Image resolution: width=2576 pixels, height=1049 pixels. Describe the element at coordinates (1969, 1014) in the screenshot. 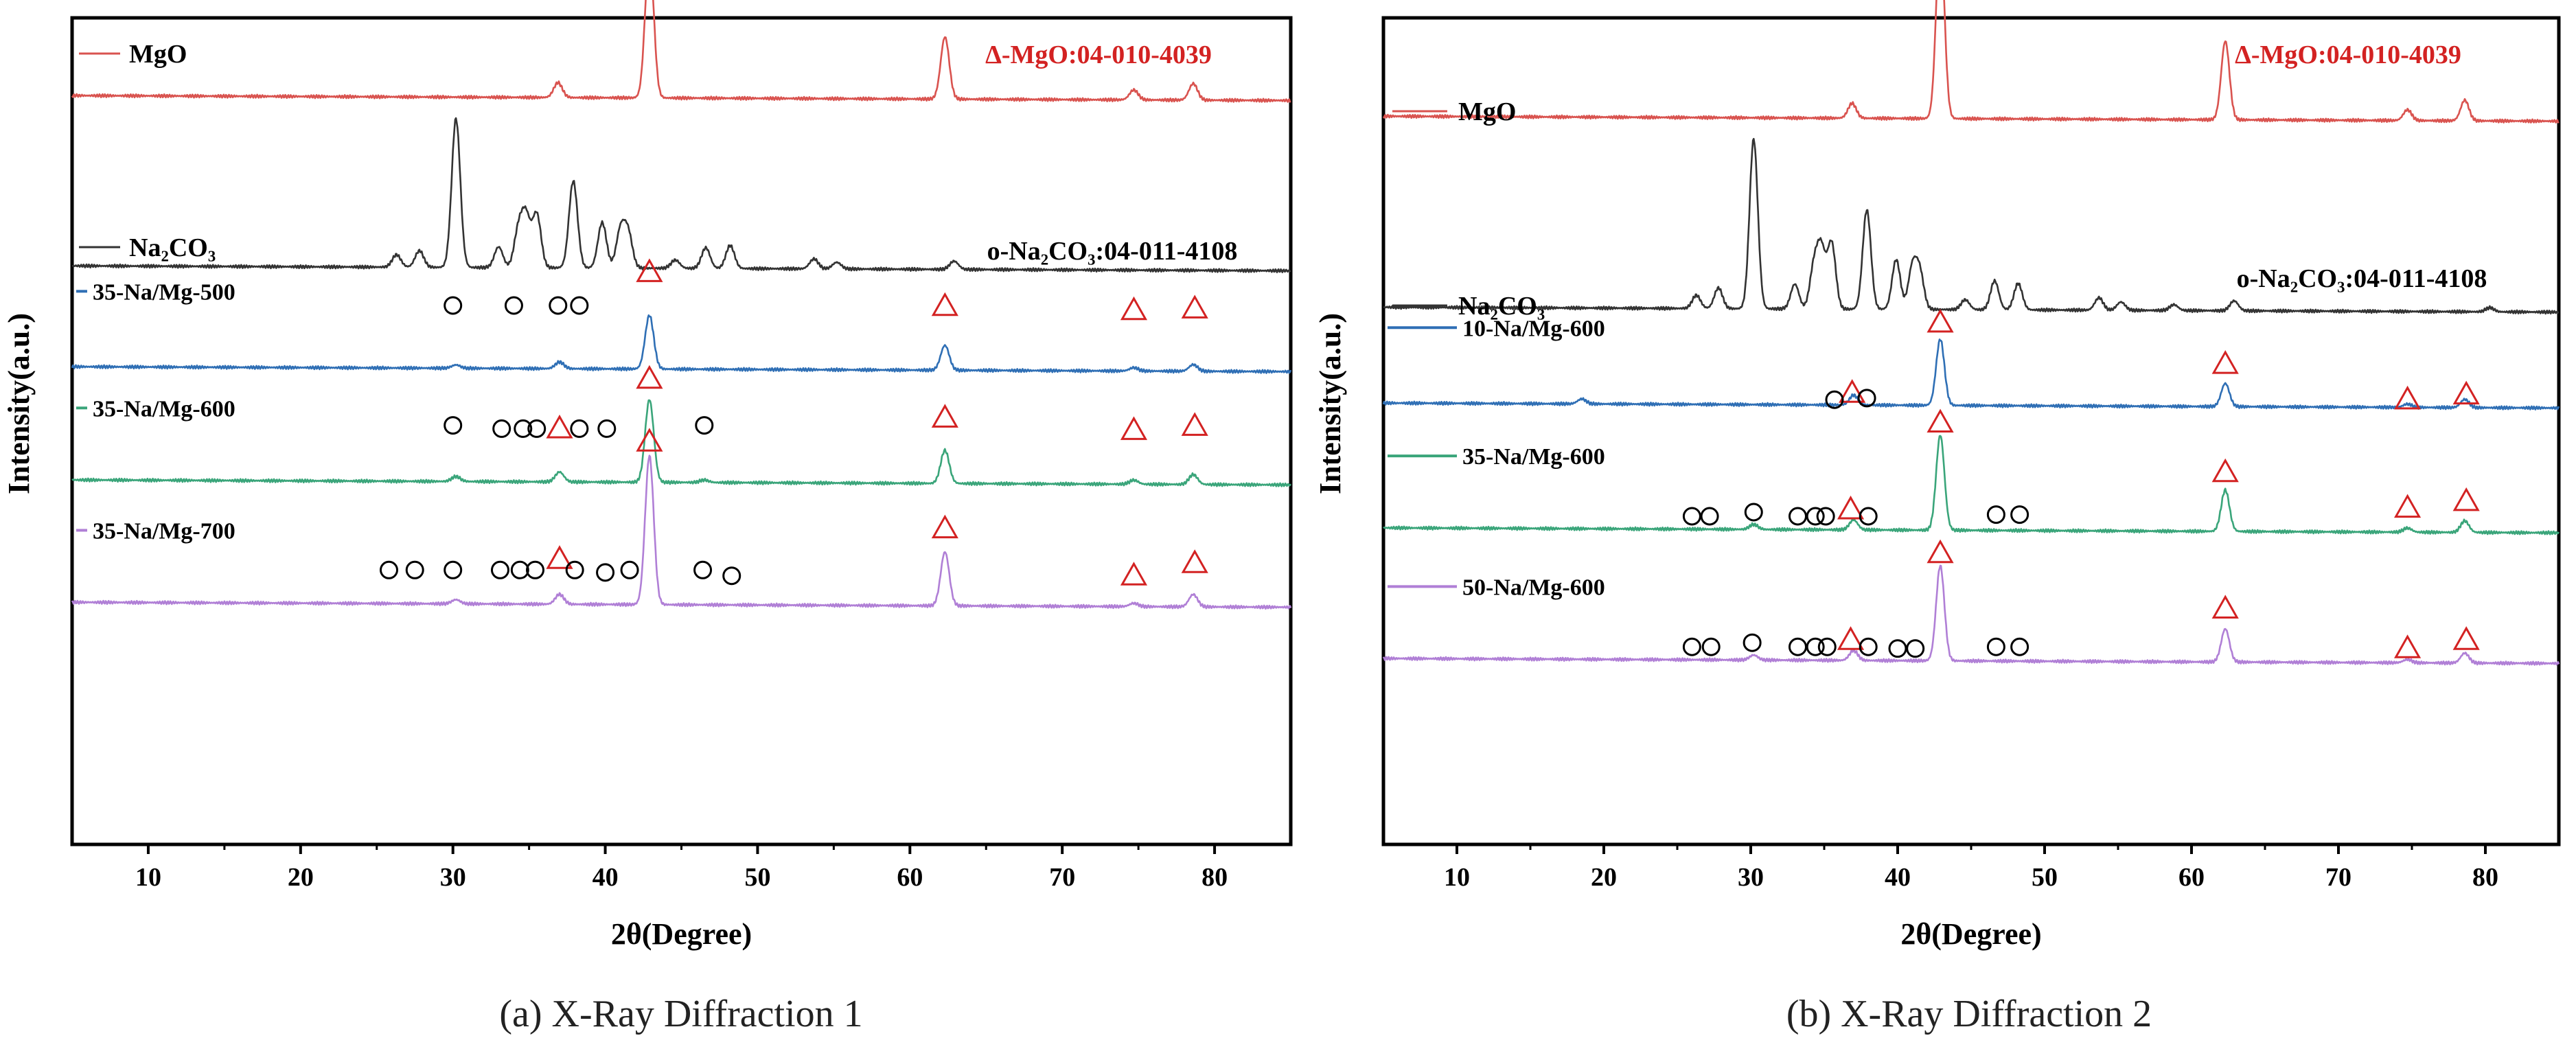

I see `panel-caption: (b) X-Ray Diffraction 2` at that location.